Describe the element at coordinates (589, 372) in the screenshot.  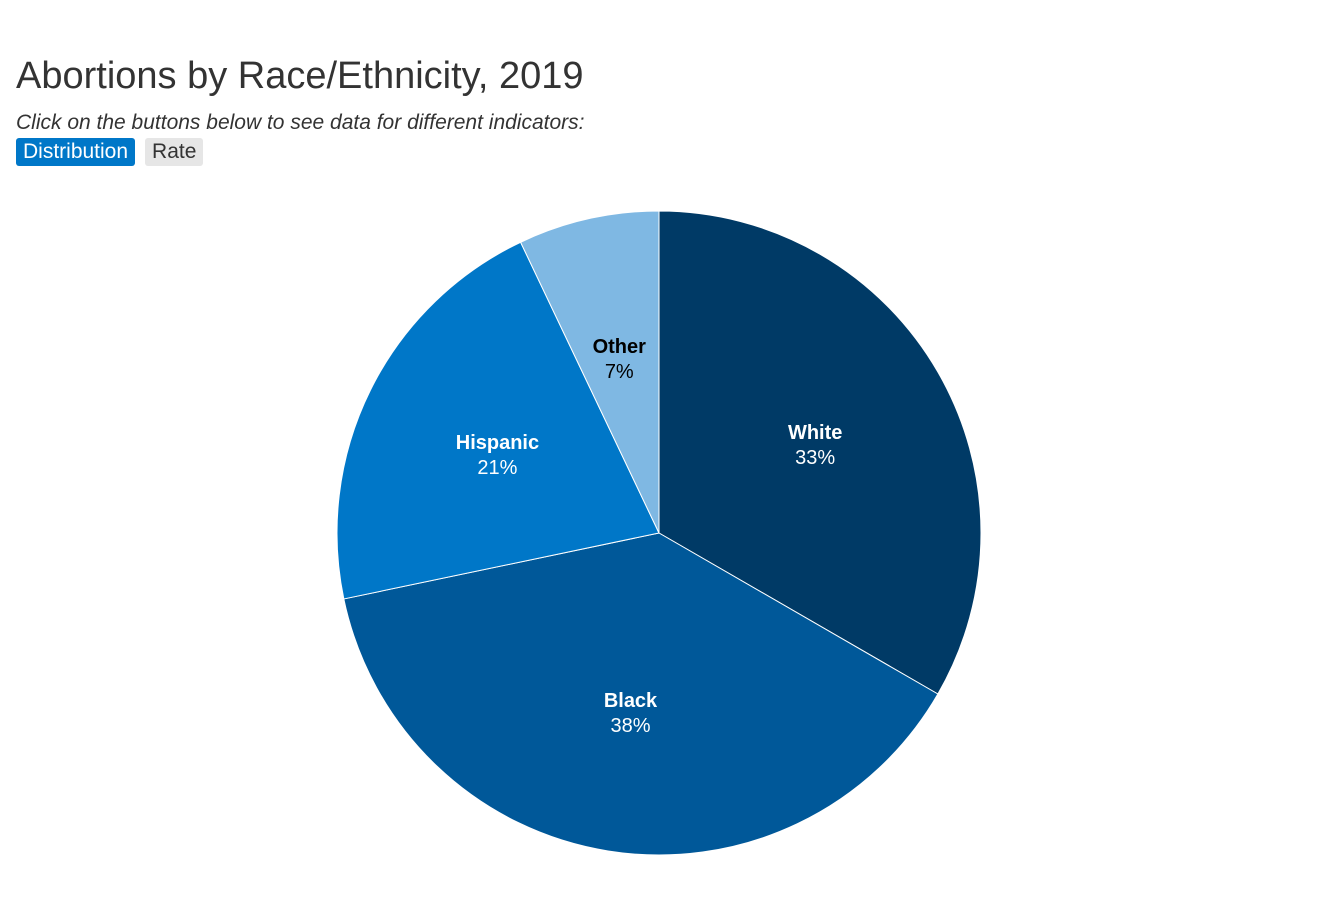
I see `pie-slice-other` at that location.